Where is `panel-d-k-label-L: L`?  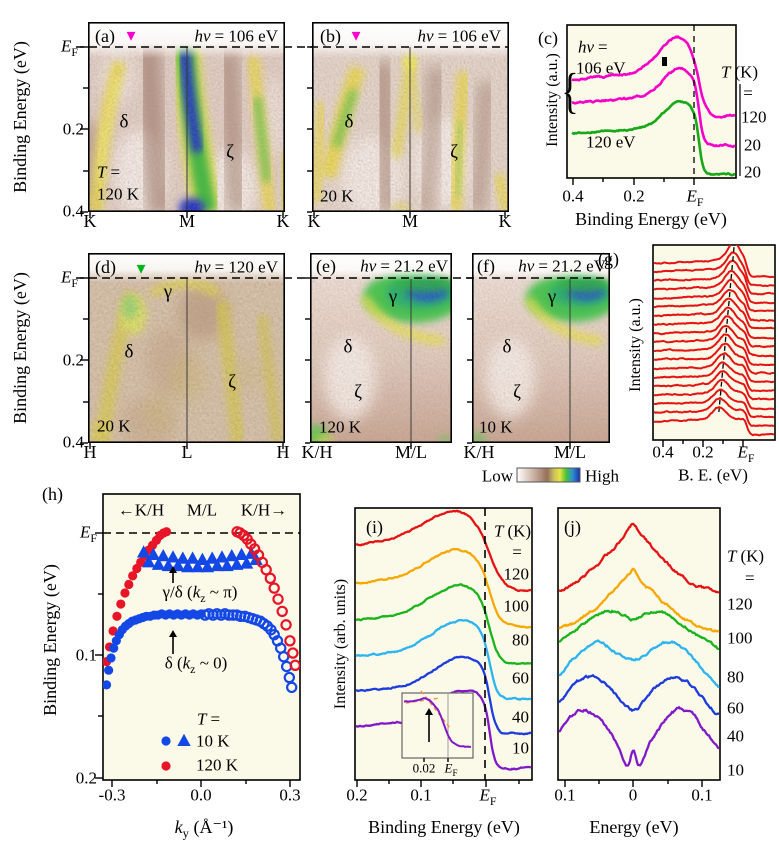
panel-d-k-label-L: L is located at coordinates (187, 452).